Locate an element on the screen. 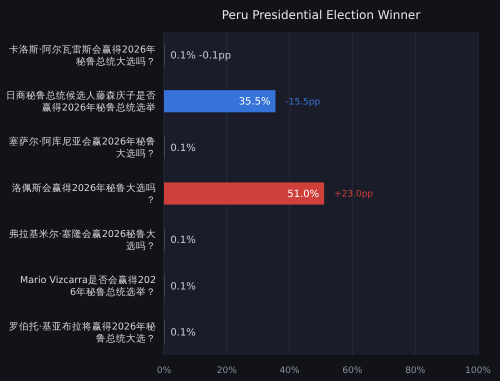 Image resolution: width=500 pixels, height=381 pixels. y-tick-label: 塞萨尔·阿库尼亚会赢2026年秘鲁大选吗？ is located at coordinates (82, 148).